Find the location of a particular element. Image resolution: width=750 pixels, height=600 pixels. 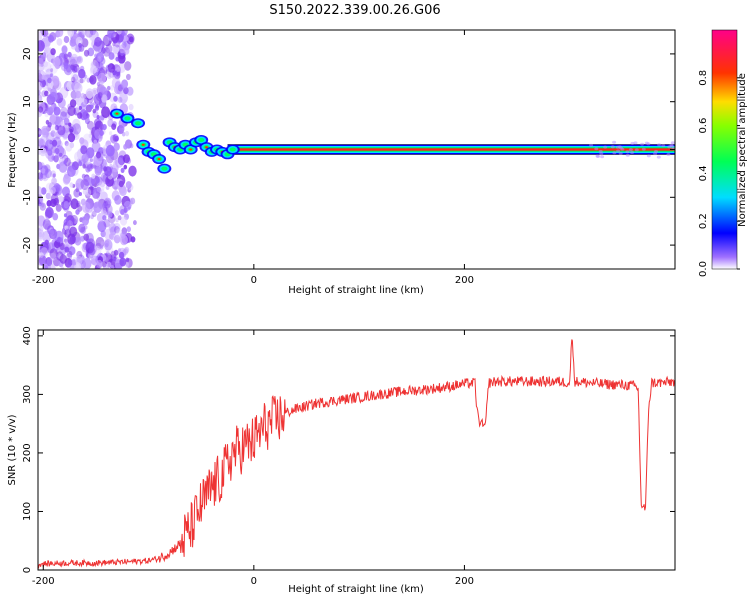

x-tick-label: -200 is located at coordinates (43, 581).